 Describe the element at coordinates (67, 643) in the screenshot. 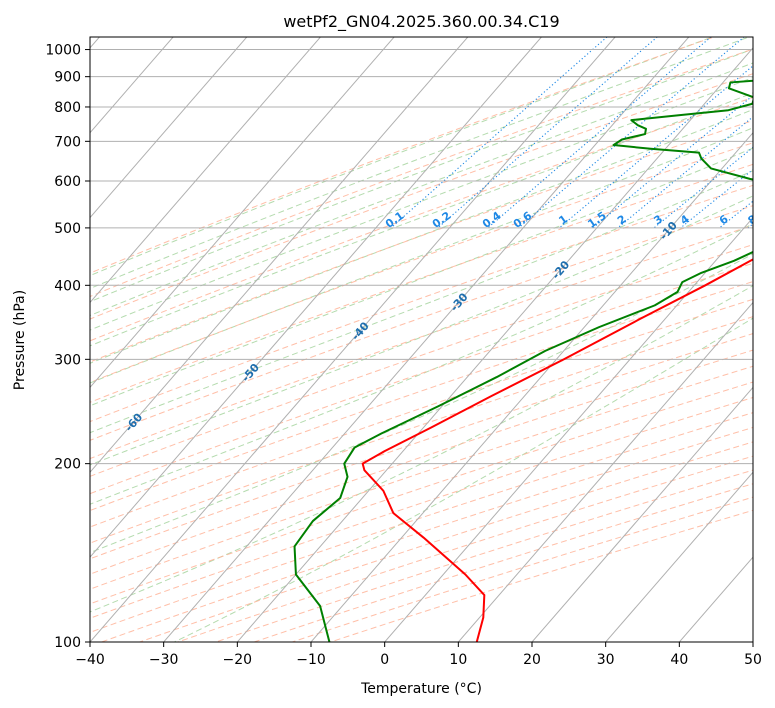

I see `y-tick-label: 100` at that location.